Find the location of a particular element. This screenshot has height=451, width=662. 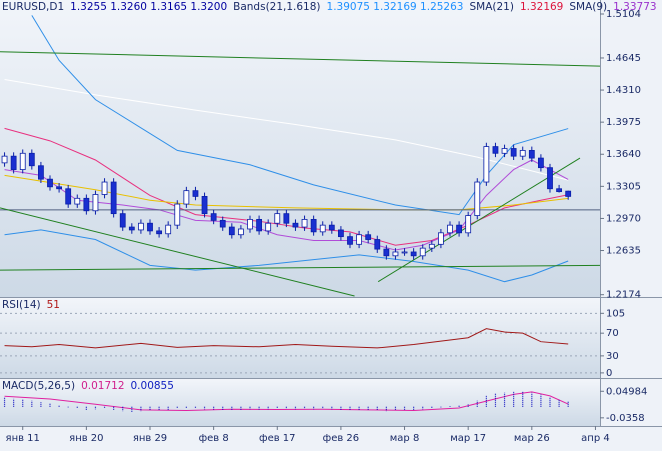

x-tick-label: мар 17 is located at coordinates (468, 438).